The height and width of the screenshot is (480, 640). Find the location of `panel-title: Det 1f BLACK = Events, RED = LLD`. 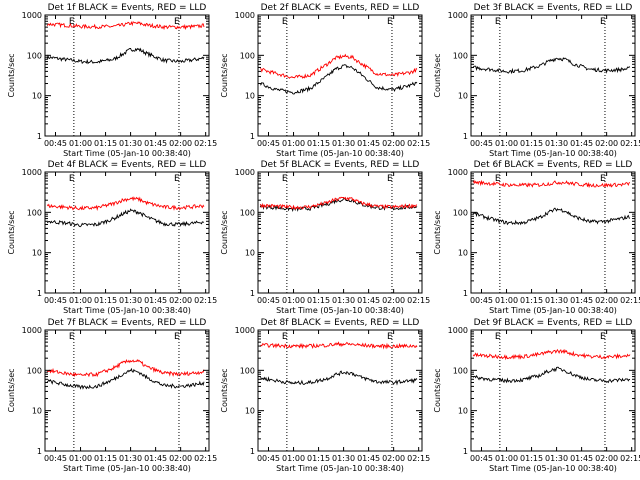

panel-title: Det 1f BLACK = Events, RED = LLD is located at coordinates (127, 8).